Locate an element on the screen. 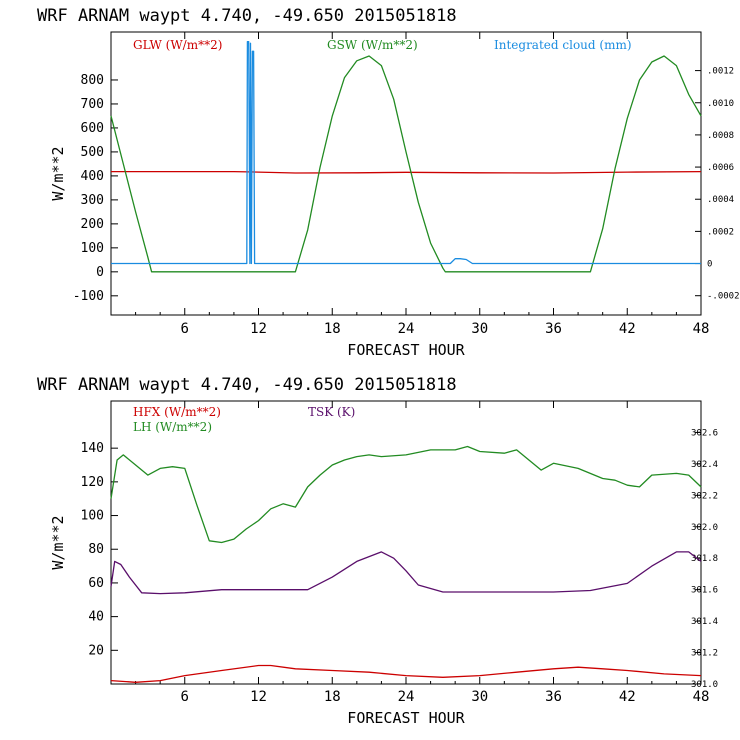  right-tick-label: .0012 is located at coordinates (720, 72).